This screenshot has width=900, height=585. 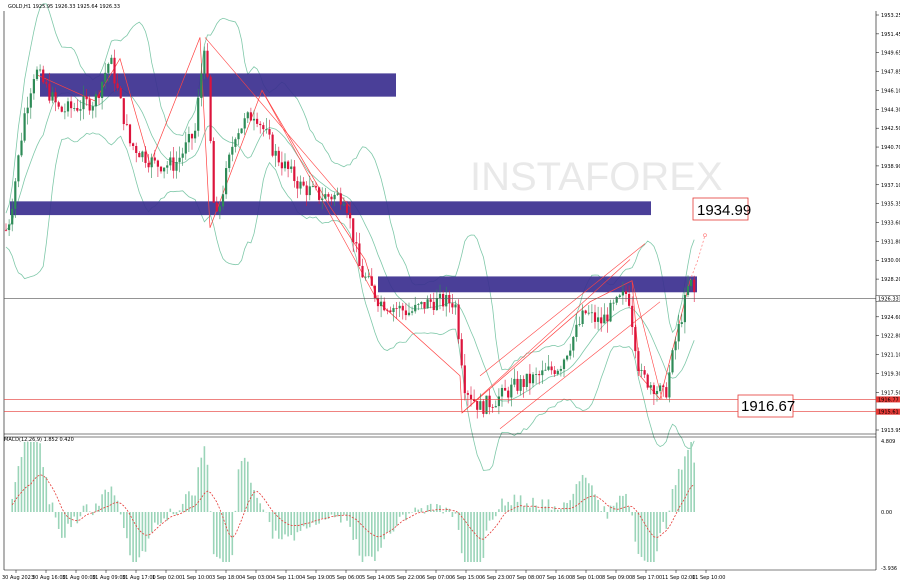 I want to click on time-tick-label: 8 Sep 17:00, so click(x=647, y=578).